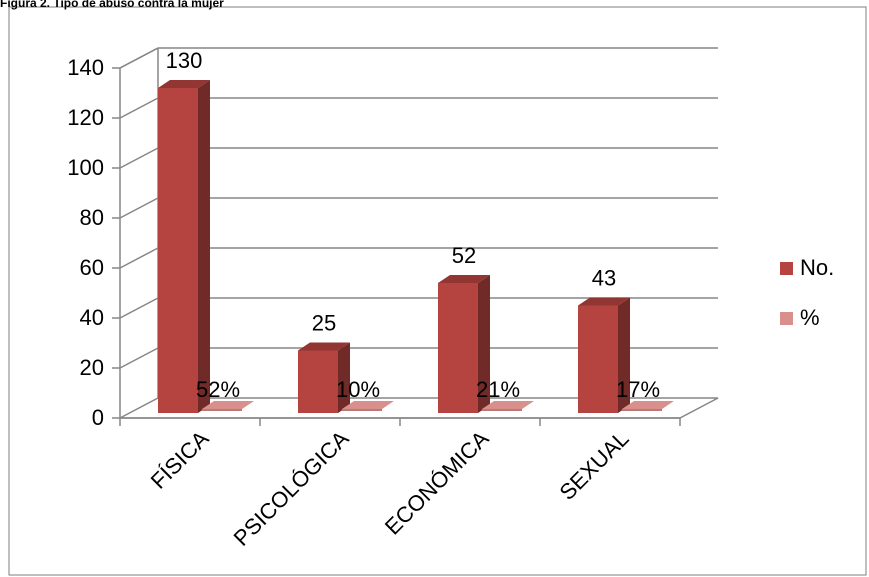 The image size is (869, 577). What do you see at coordinates (604, 278) in the screenshot?
I see `data-label-no: 43` at bounding box center [604, 278].